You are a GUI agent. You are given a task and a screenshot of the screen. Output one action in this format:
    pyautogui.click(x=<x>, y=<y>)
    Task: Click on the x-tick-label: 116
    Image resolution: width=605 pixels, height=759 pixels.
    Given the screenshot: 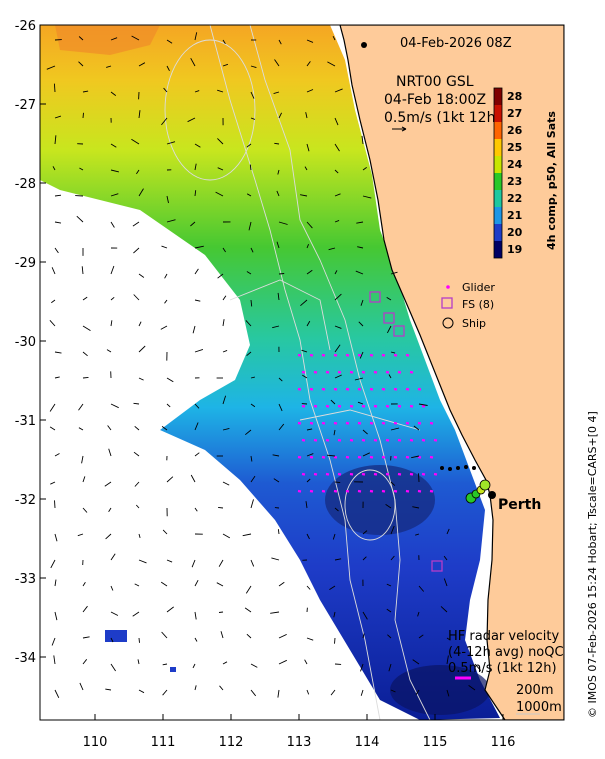 What is the action you would take?
    pyautogui.click(x=503, y=742)
    